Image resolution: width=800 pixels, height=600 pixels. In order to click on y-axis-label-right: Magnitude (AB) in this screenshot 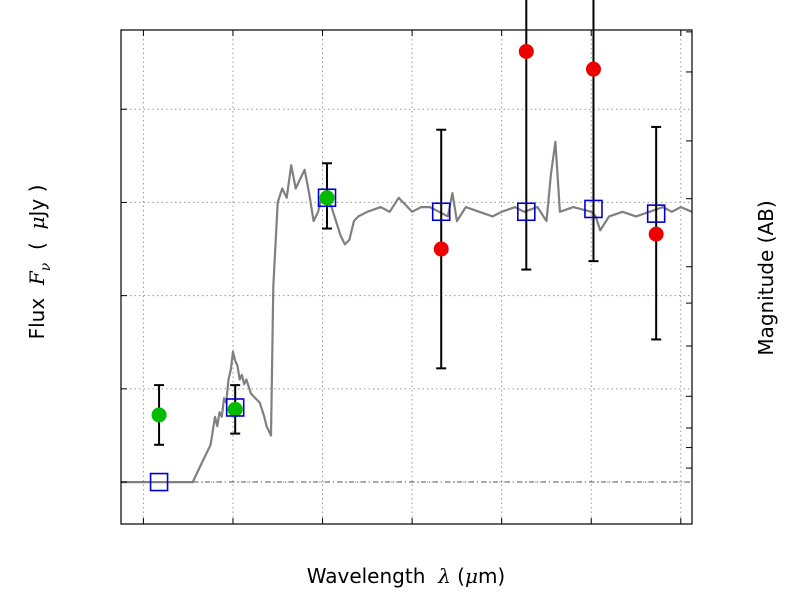, I will do `click(766, 277)`.